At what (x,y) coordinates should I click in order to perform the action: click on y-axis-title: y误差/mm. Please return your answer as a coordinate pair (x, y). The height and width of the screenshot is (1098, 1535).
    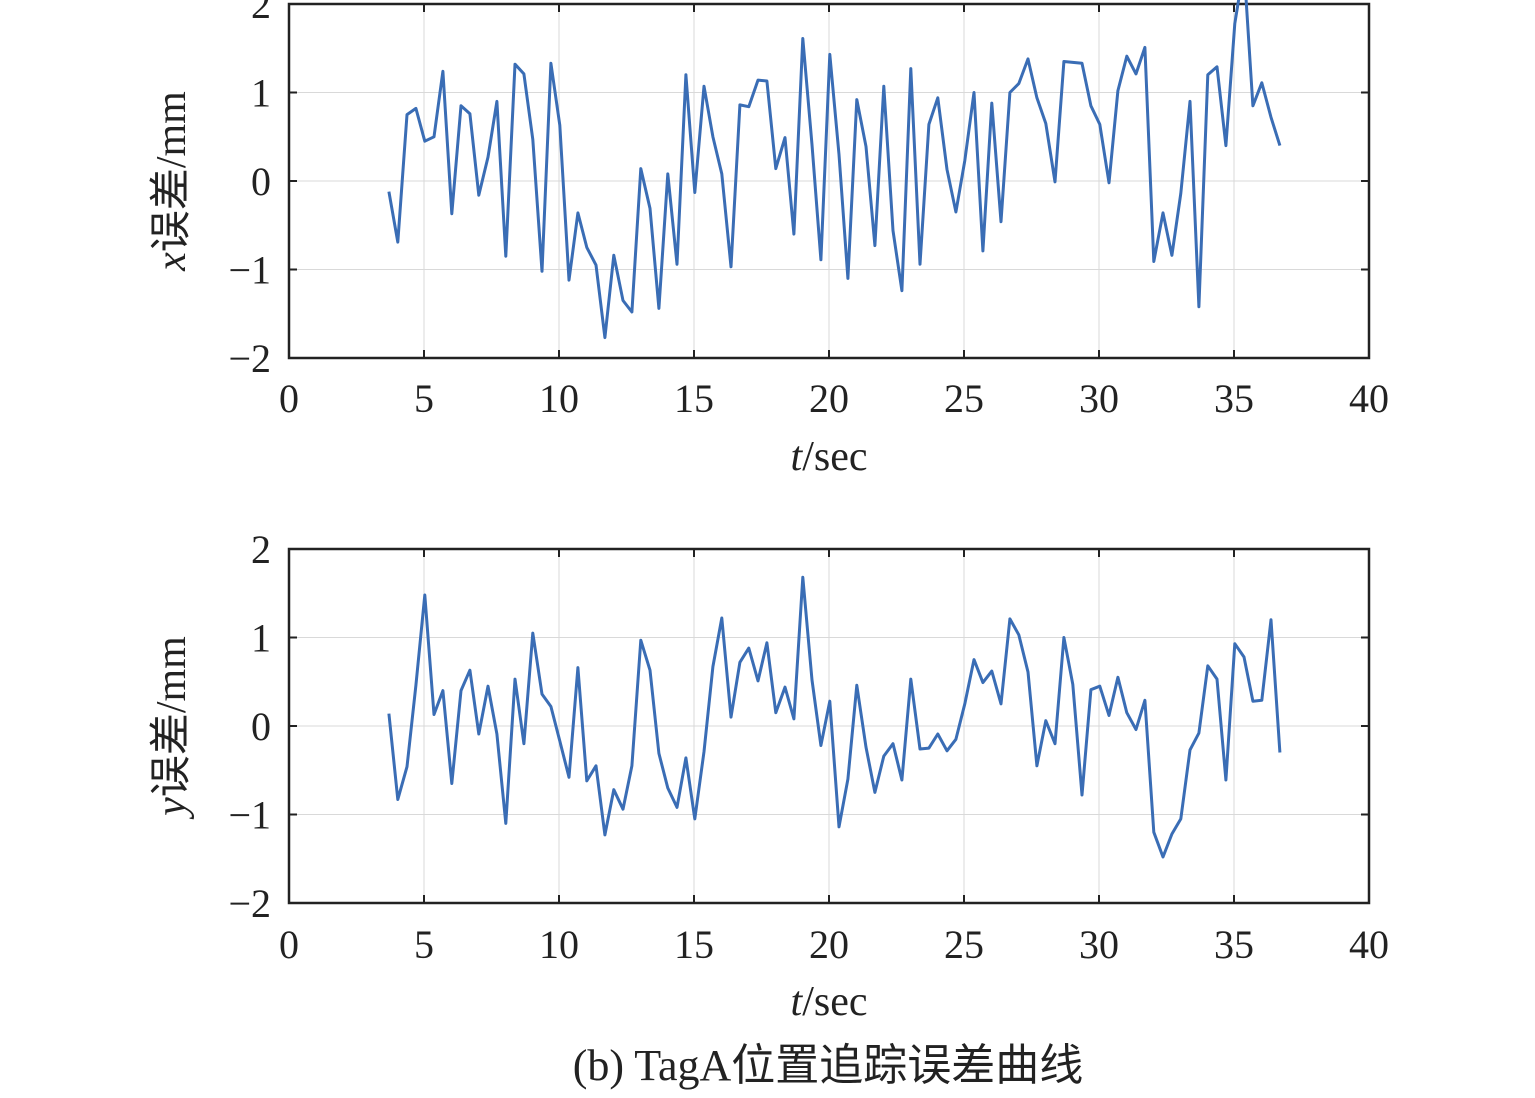
    Looking at the image, I should click on (172, 728).